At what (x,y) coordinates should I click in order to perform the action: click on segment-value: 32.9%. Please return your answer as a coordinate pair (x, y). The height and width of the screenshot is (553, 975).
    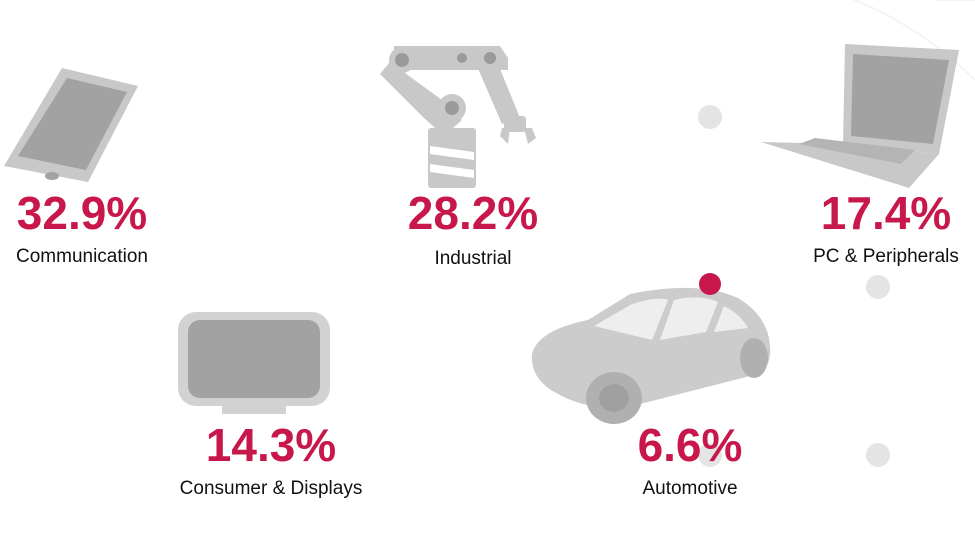
    Looking at the image, I should click on (82, 213).